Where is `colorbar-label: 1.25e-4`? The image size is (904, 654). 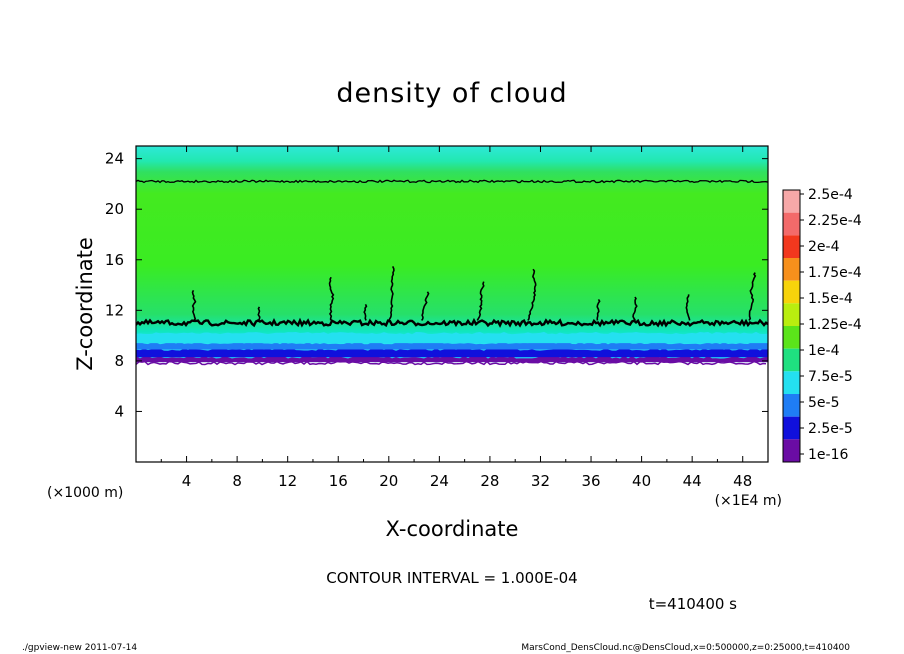
colorbar-label: 1.25e-4 is located at coordinates (835, 325).